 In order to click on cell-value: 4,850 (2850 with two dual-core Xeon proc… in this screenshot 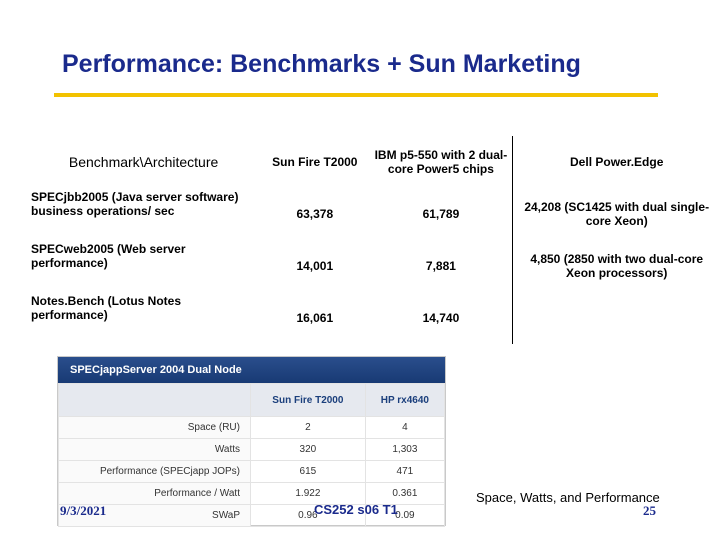, I will do `click(616, 266)`.